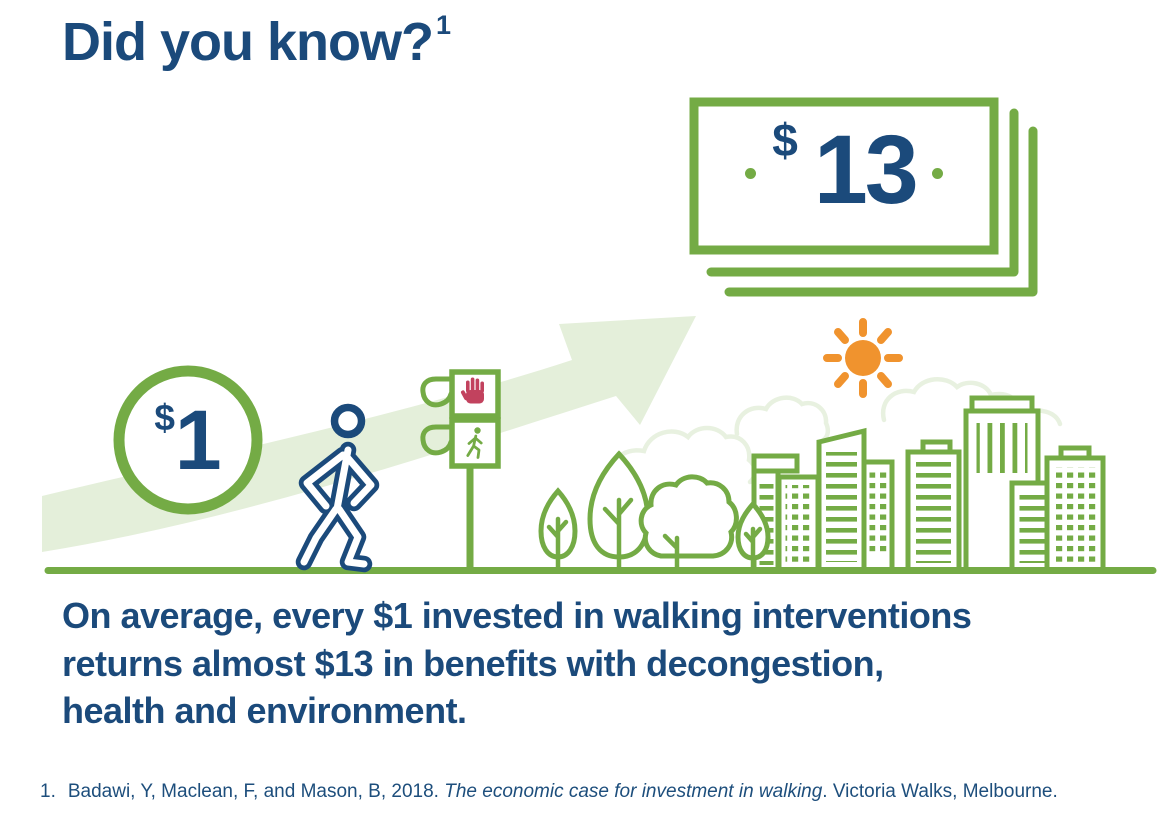 The width and height of the screenshot is (1174, 826). What do you see at coordinates (264, 710) in the screenshot?
I see `key-message-line: health and environment.` at bounding box center [264, 710].